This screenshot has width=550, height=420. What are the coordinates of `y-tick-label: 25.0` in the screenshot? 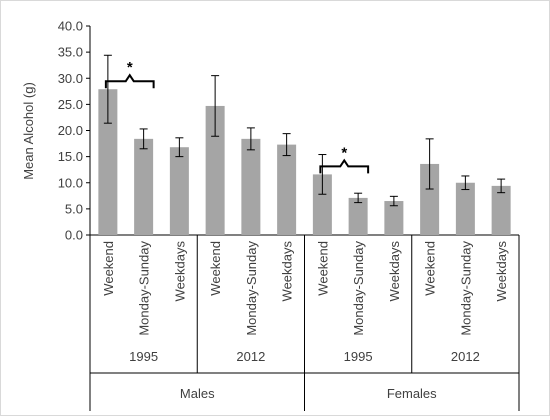 It's located at (70, 104).